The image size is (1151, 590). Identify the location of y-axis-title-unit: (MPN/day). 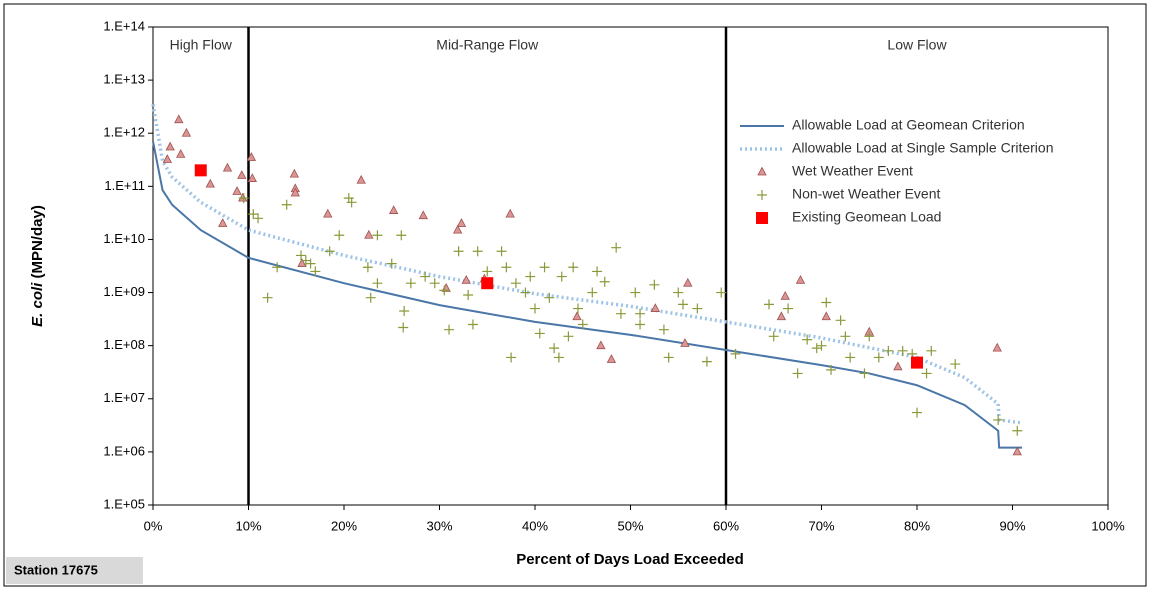
(37, 244).